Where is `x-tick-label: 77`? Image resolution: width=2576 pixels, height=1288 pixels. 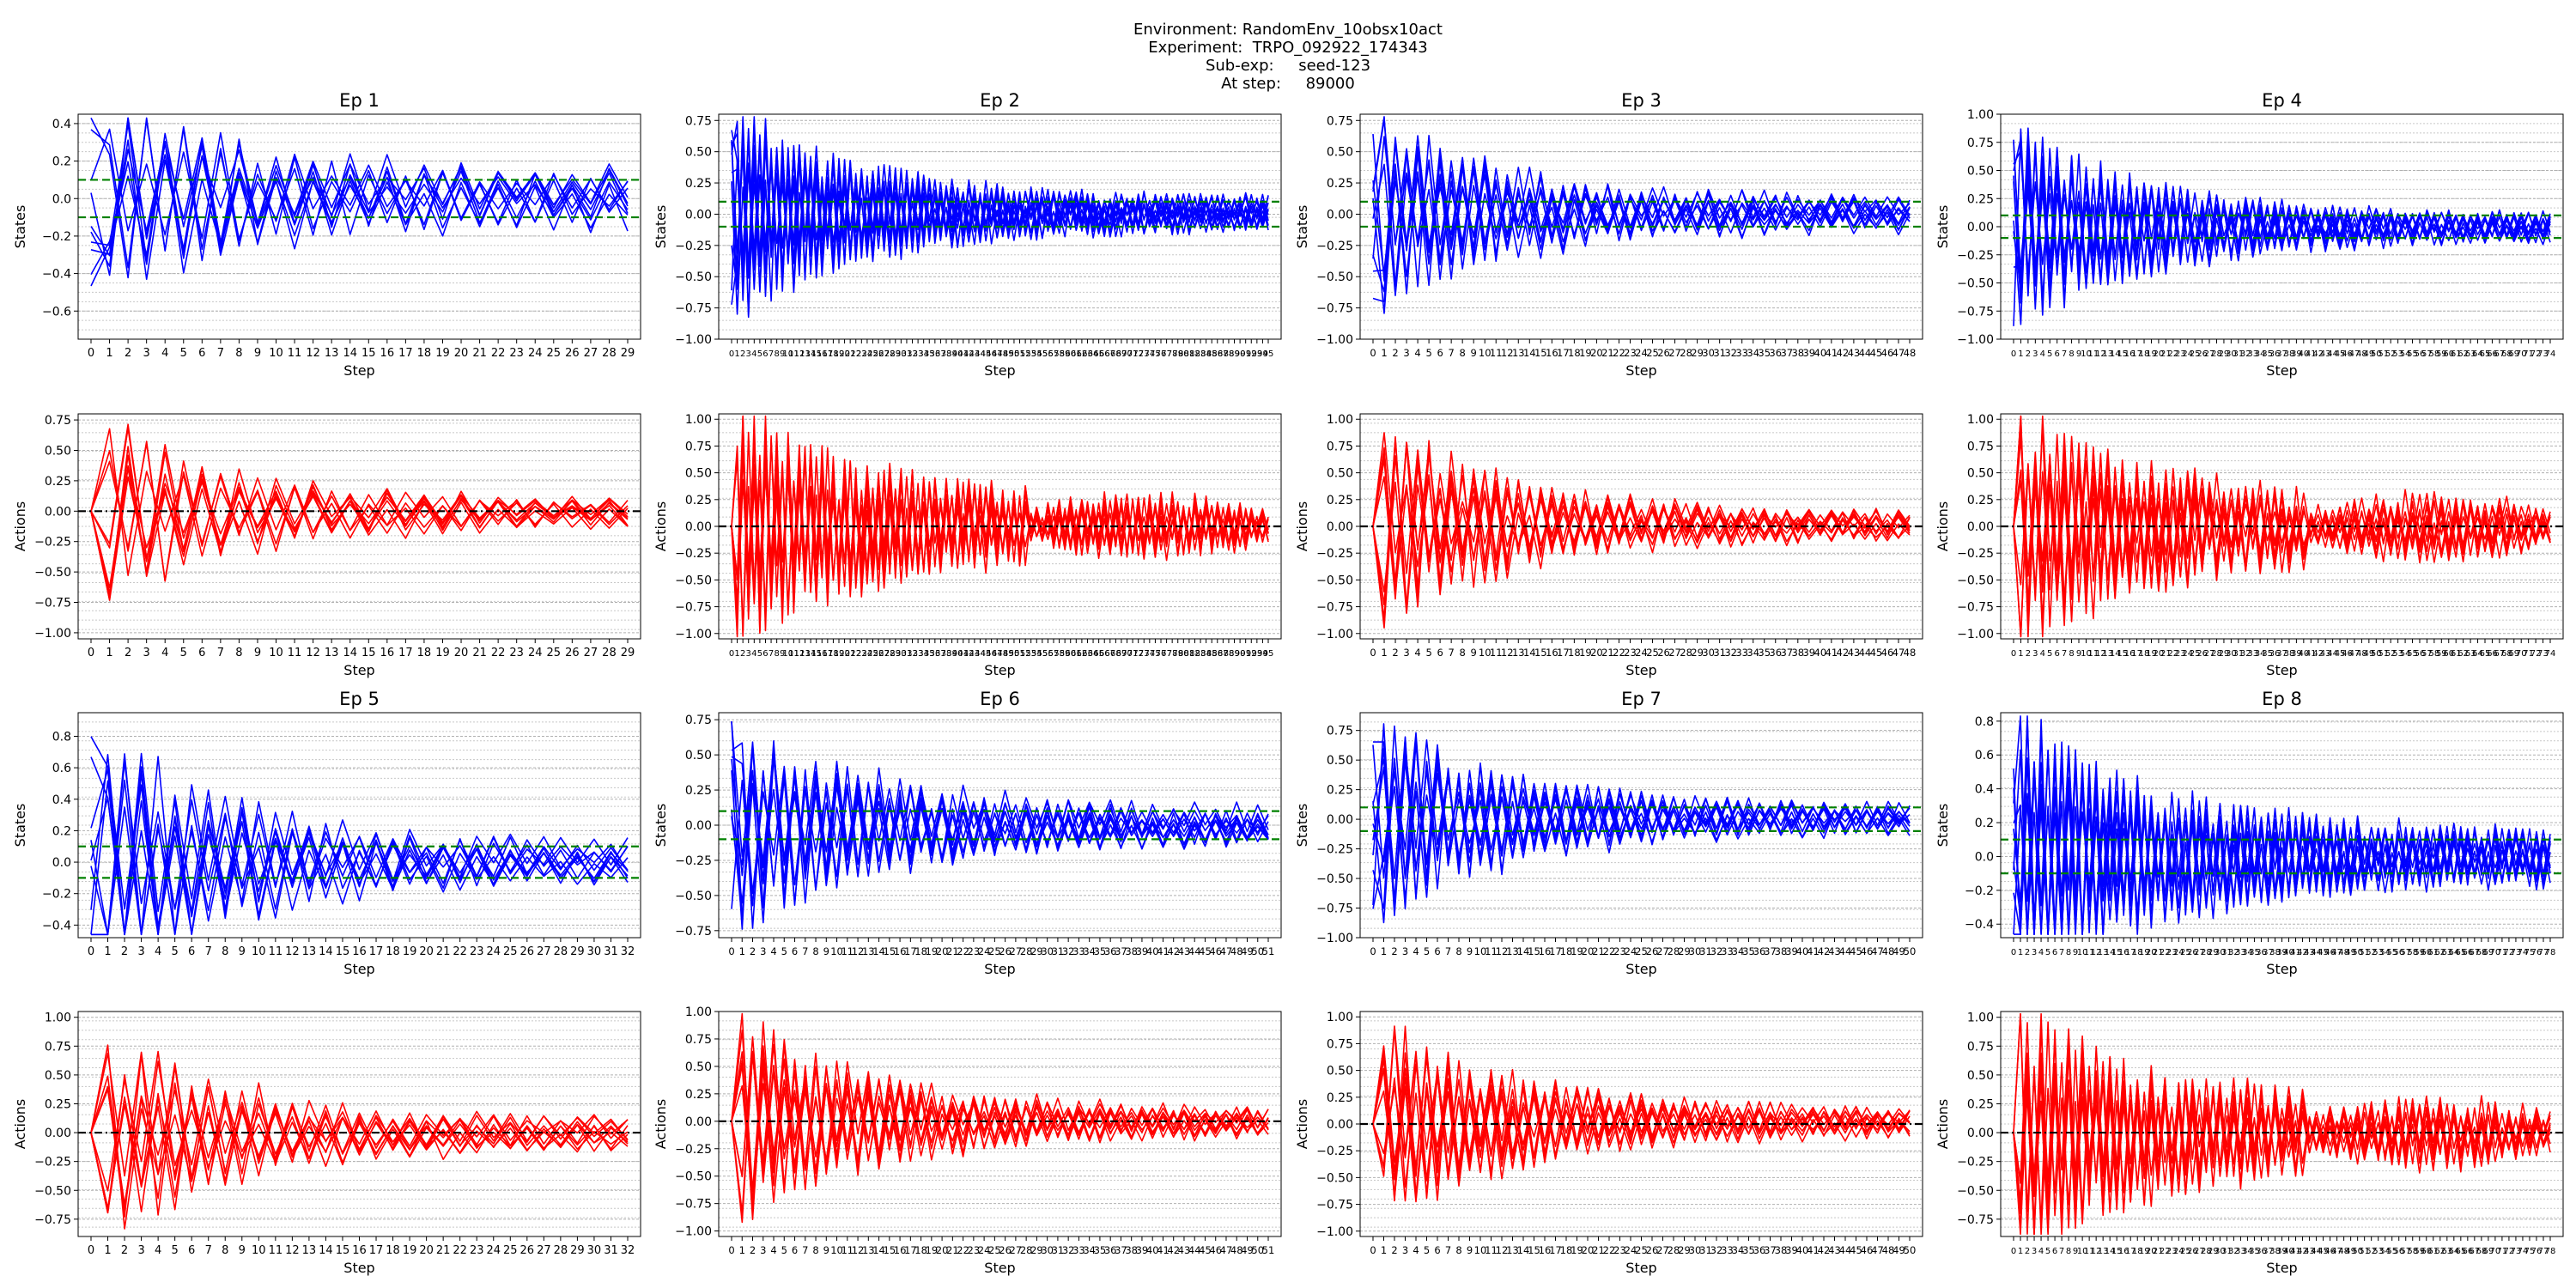 x-tick-label: 77 is located at coordinates (1166, 654).